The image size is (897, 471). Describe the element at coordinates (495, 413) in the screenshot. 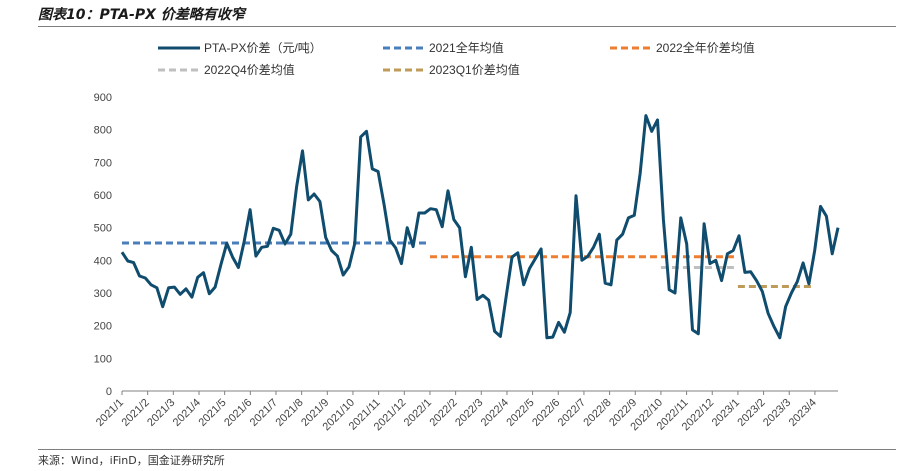

I see `x-tick-label: 2022/4` at that location.